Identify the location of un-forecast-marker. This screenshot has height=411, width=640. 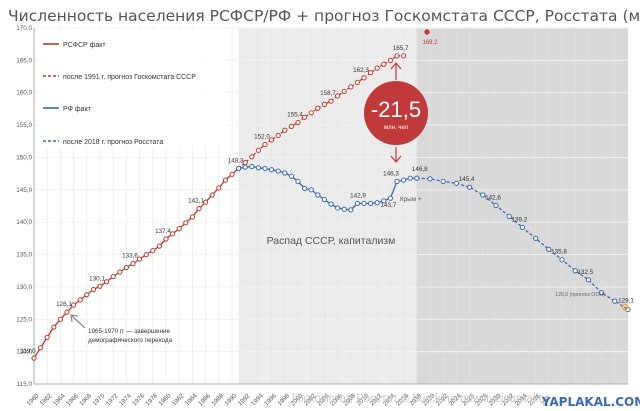
(625, 307).